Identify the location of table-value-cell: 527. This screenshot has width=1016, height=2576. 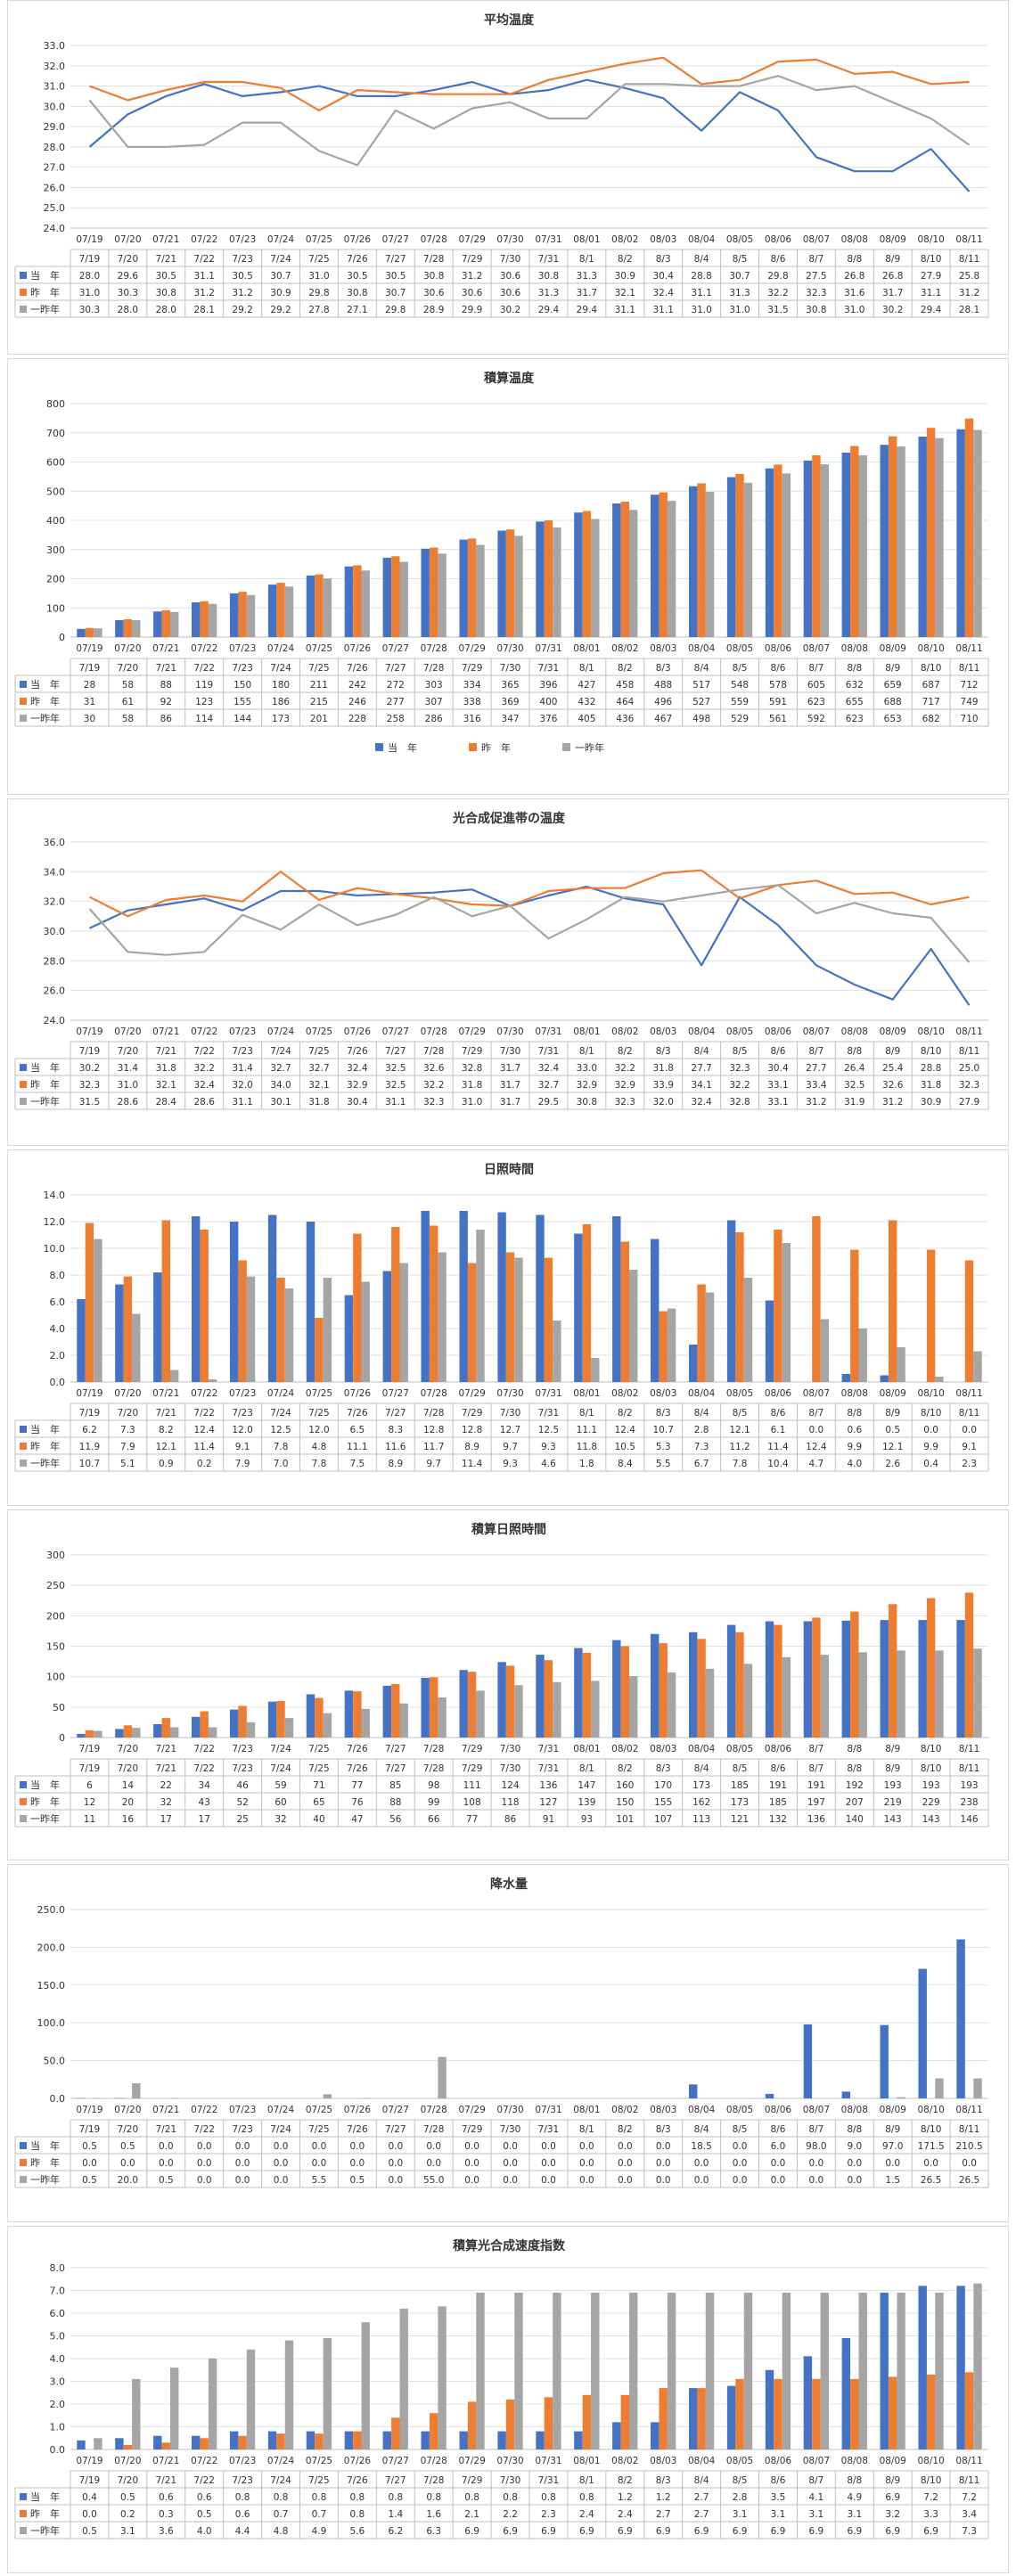
(701, 702).